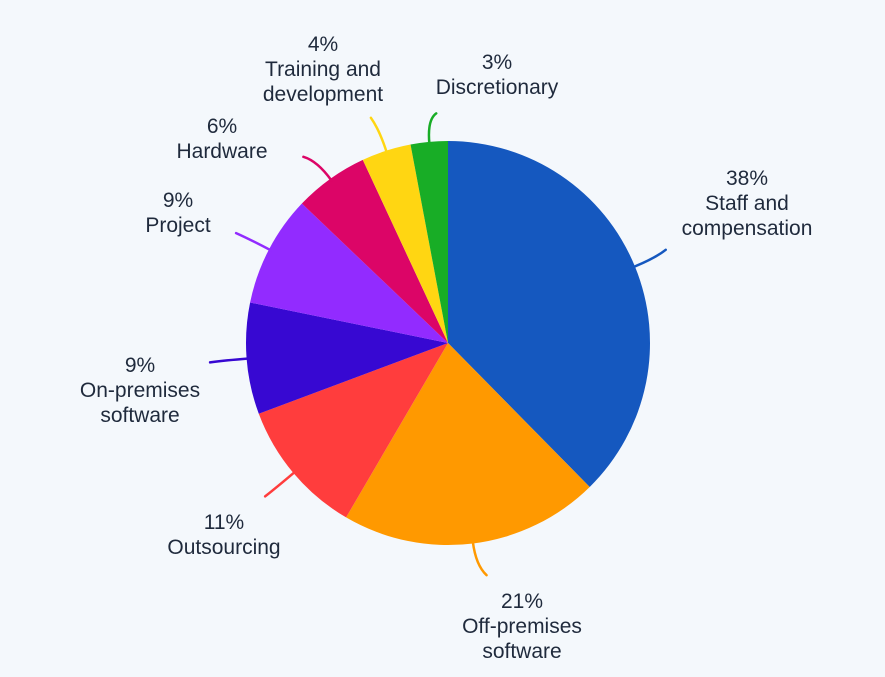  I want to click on slice-name-label: Project, so click(178, 225).